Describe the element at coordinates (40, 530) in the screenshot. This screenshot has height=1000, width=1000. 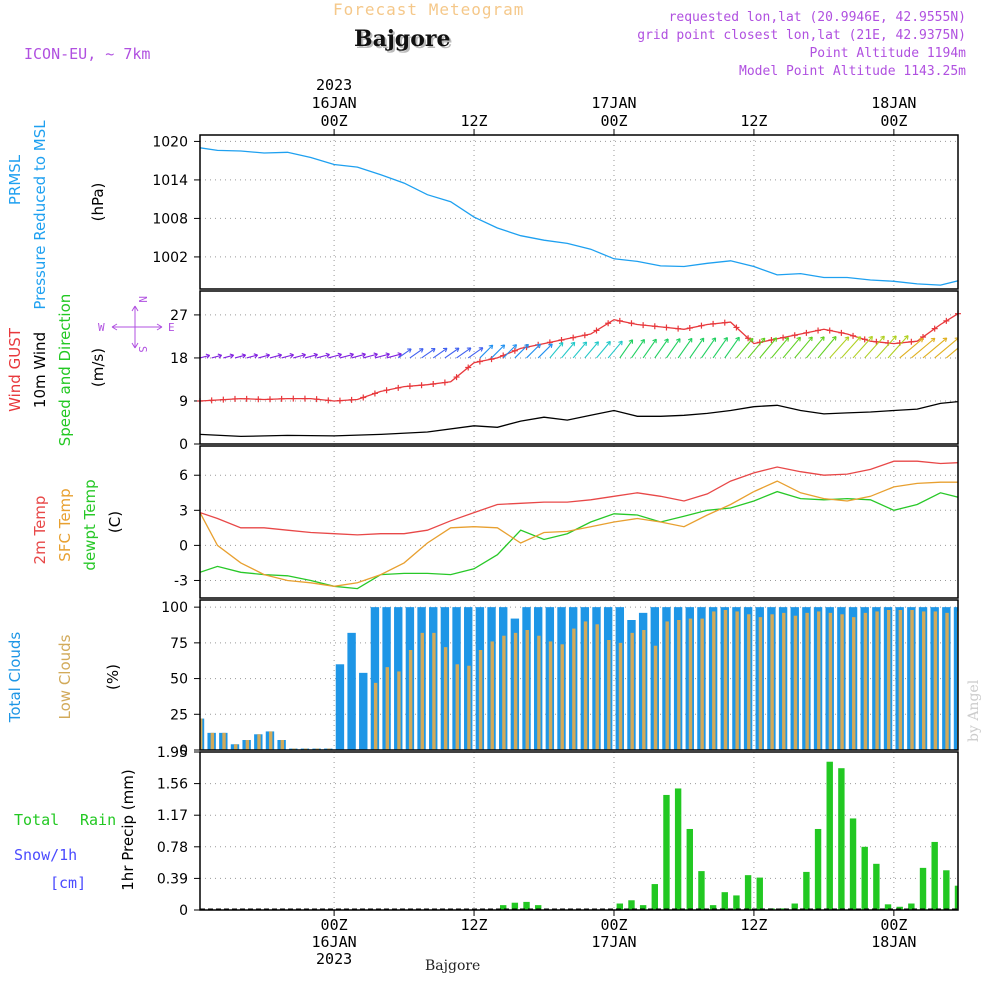
I see `t2m-label: 2m Temp` at that location.